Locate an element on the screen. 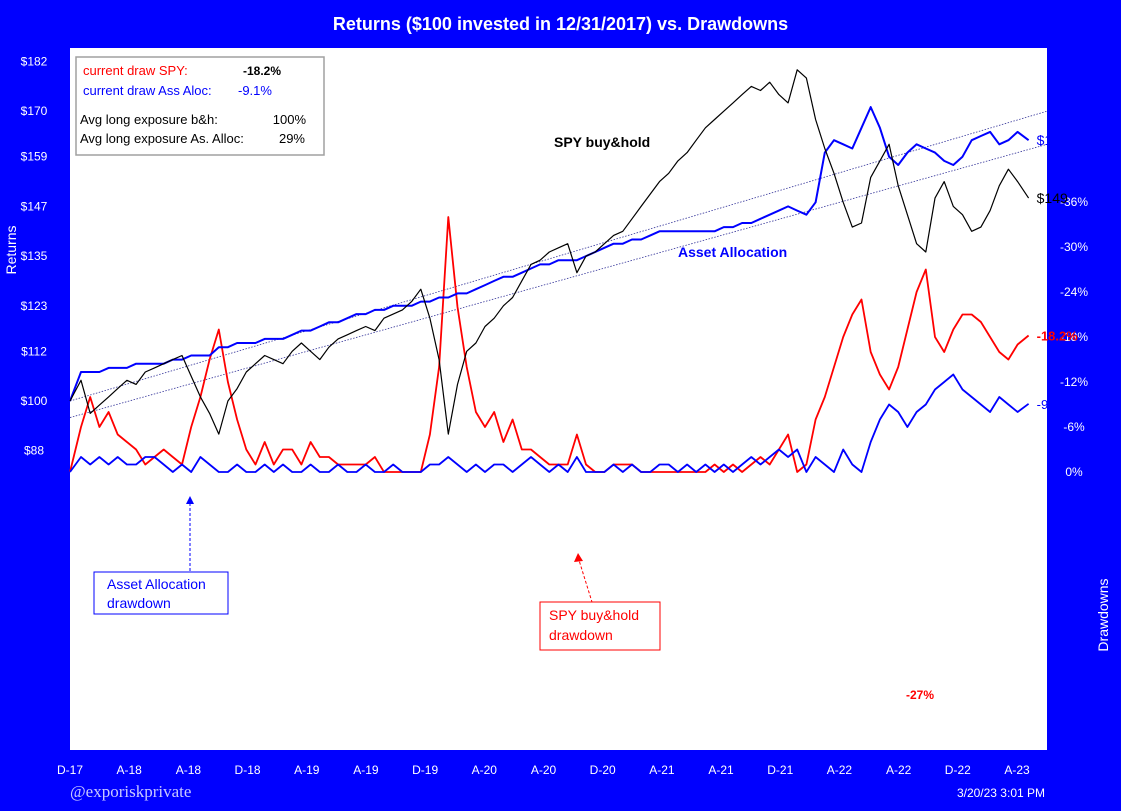  drawdown-tick-label: -24% is located at coordinates (1074, 292).